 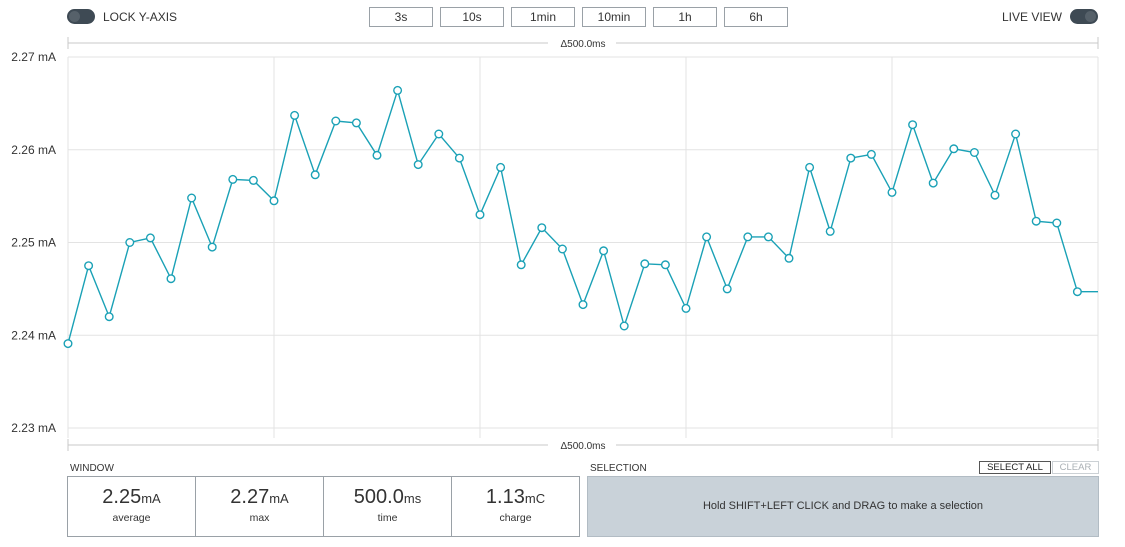 I want to click on range-1min-button: 1min, so click(x=543, y=17).